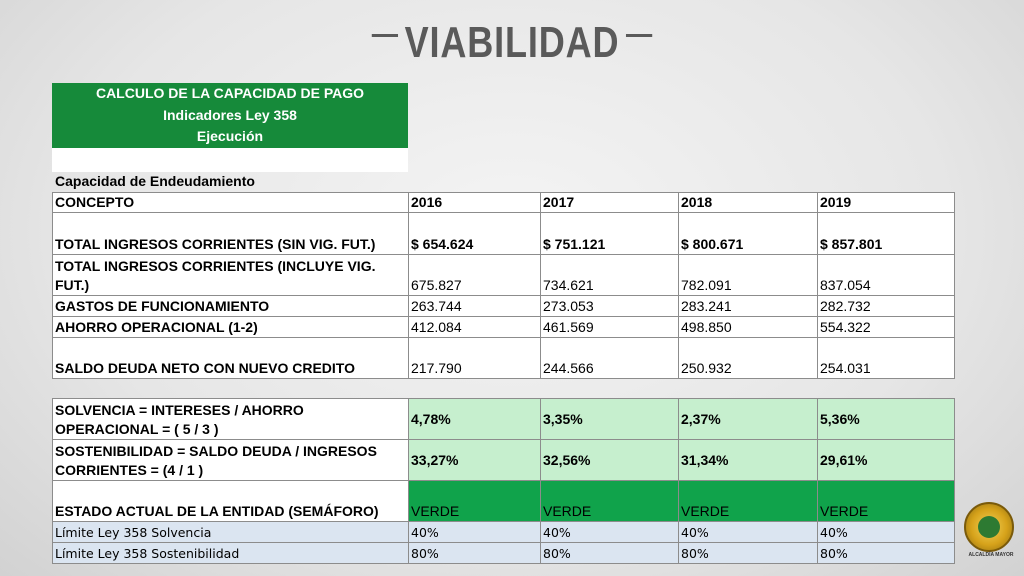  I want to click on slide-title: VIABILIDAD, so click(512, 43).